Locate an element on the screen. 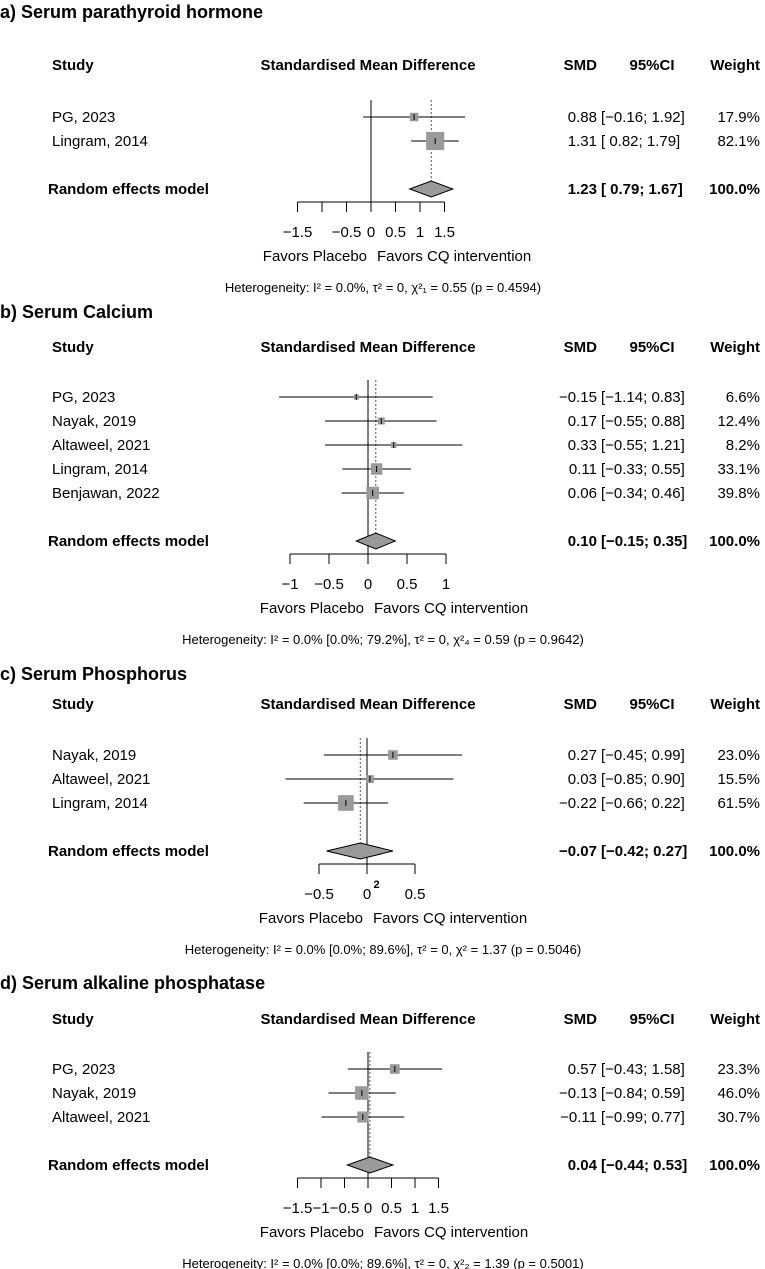  weight-value: 61.5% is located at coordinates (738, 803).